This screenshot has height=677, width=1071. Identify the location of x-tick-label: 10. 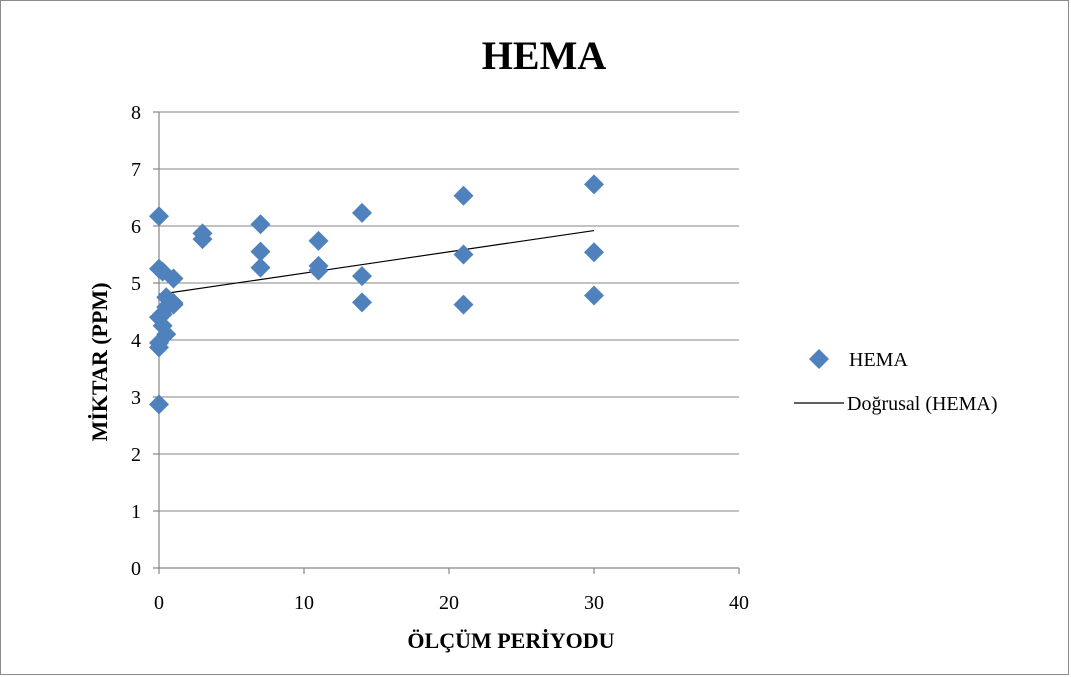
(304, 603).